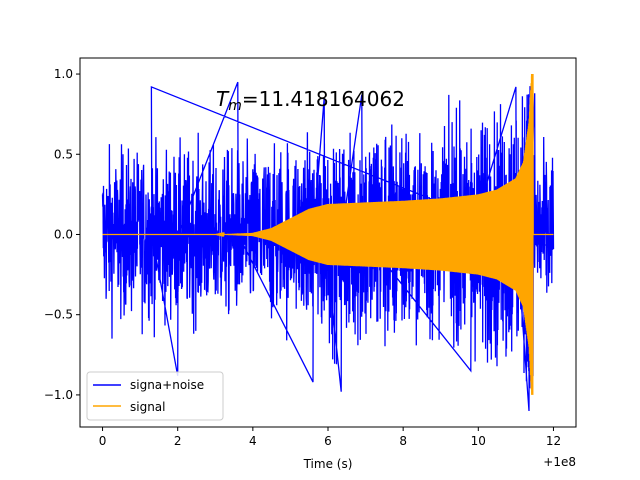 The height and width of the screenshot is (480, 640). What do you see at coordinates (103, 441) in the screenshot?
I see `x-tick-label: 0` at bounding box center [103, 441].